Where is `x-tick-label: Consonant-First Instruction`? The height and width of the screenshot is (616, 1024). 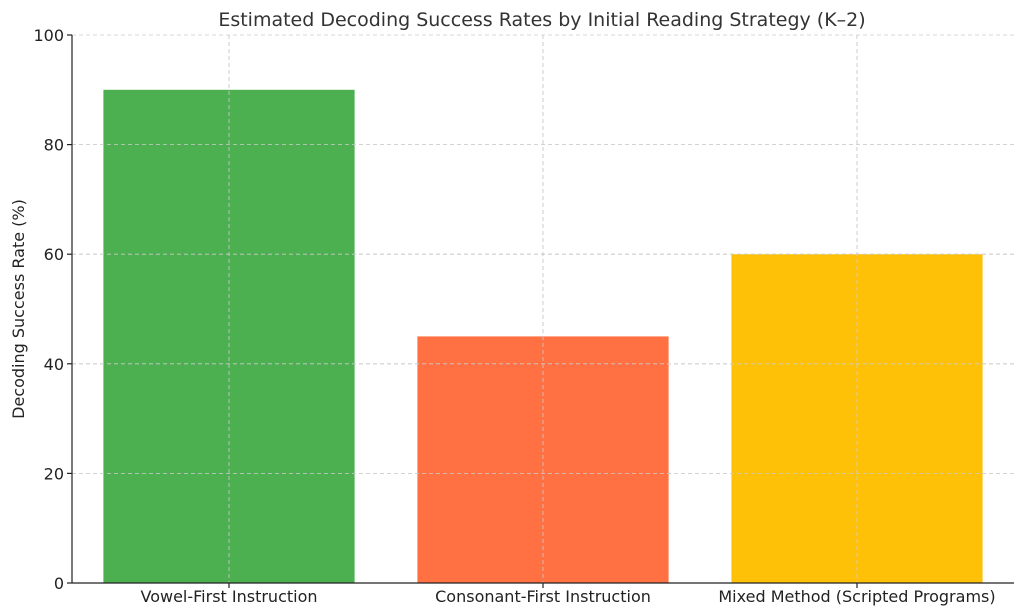 x-tick-label: Consonant-First Instruction is located at coordinates (543, 596).